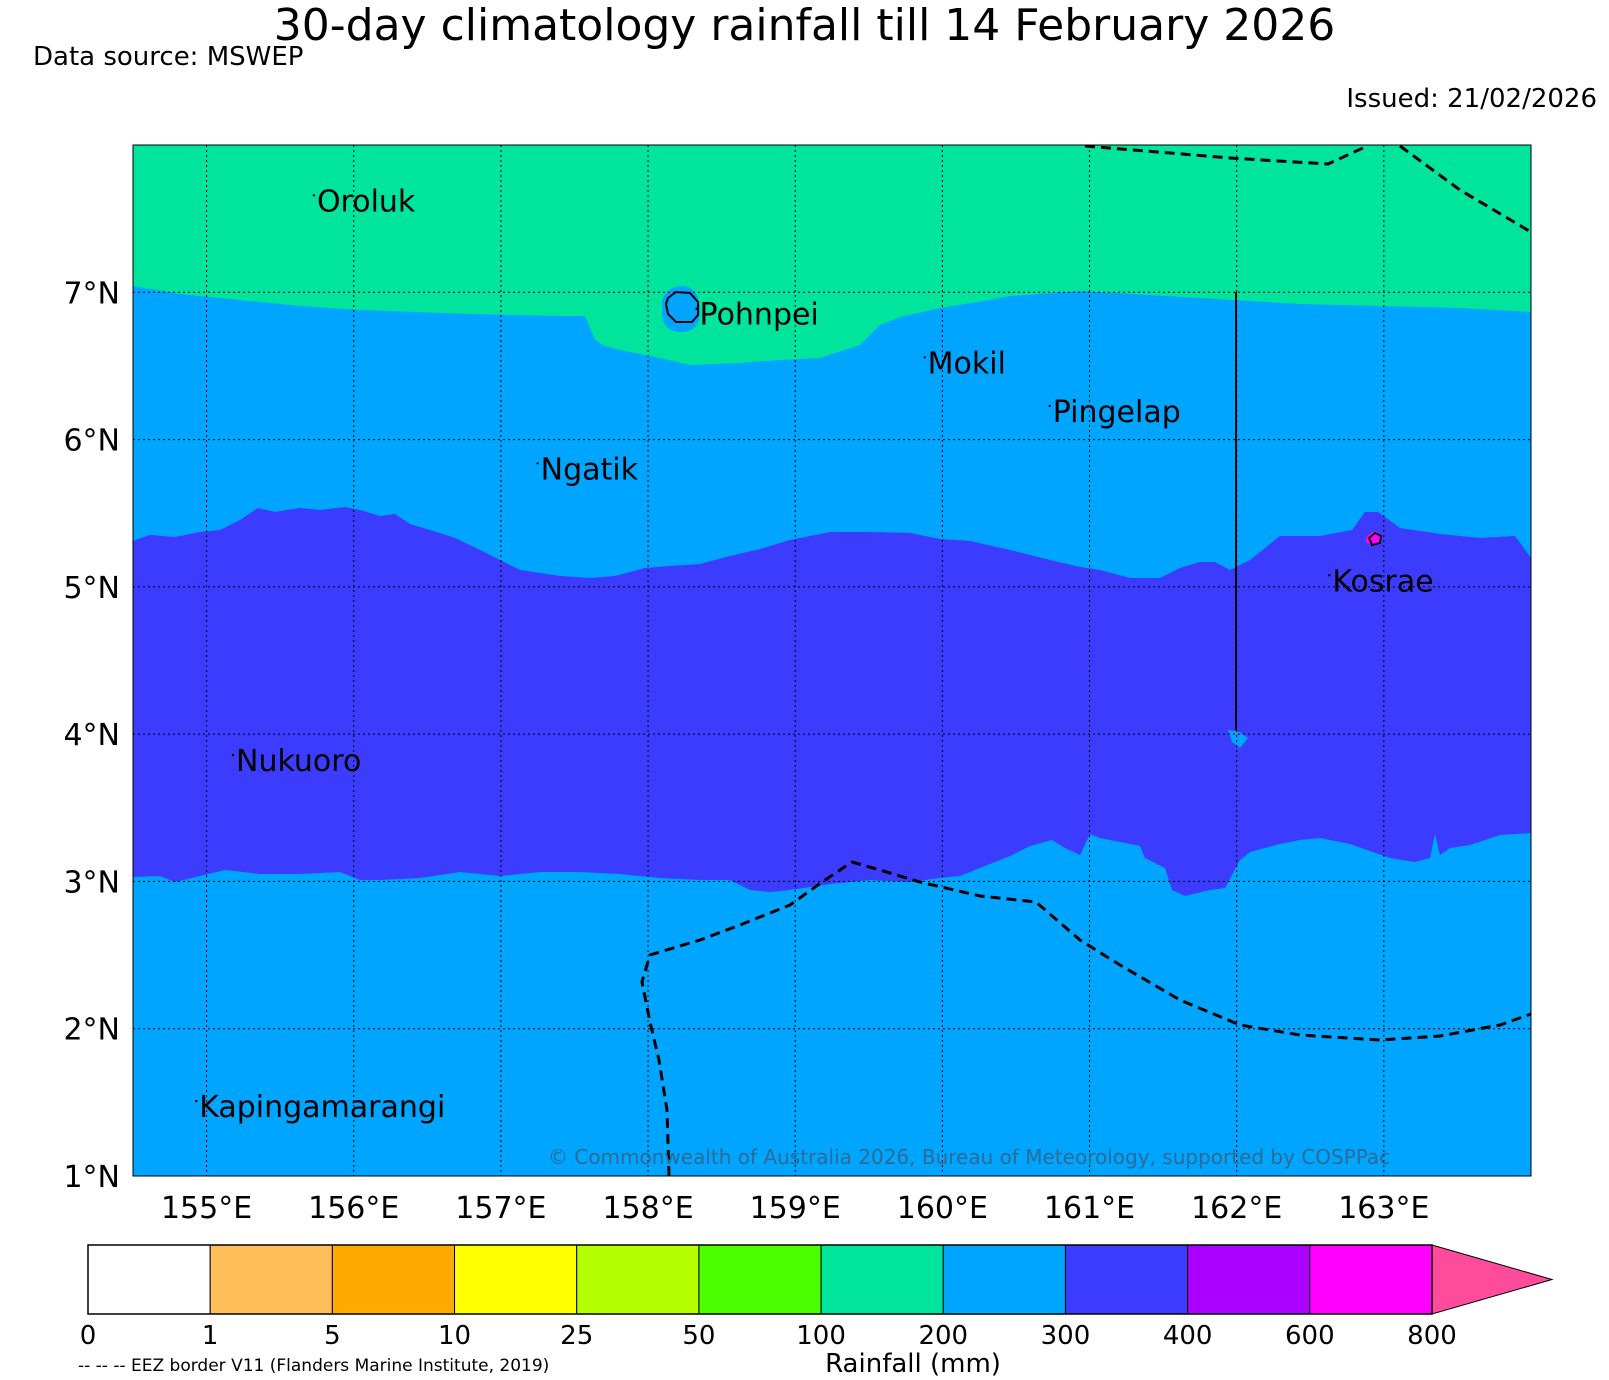 Image resolution: width=1609 pixels, height=1380 pixels. I want to click on x-tick-label: 159°E, so click(795, 1208).